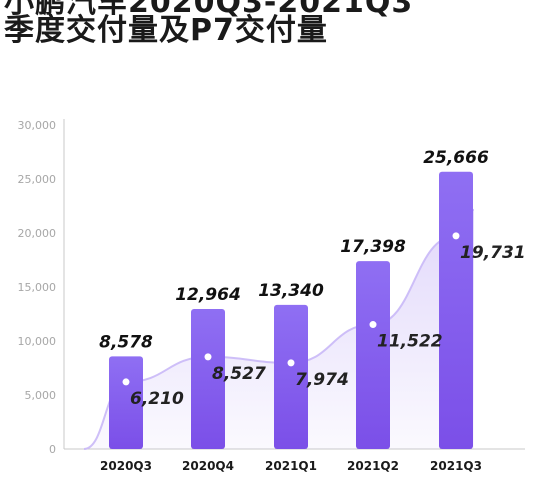  I want to click on chart-title: 小鹏汽车2020Q3-2021Q3 季度交付量及P7交付量, so click(208, 25).